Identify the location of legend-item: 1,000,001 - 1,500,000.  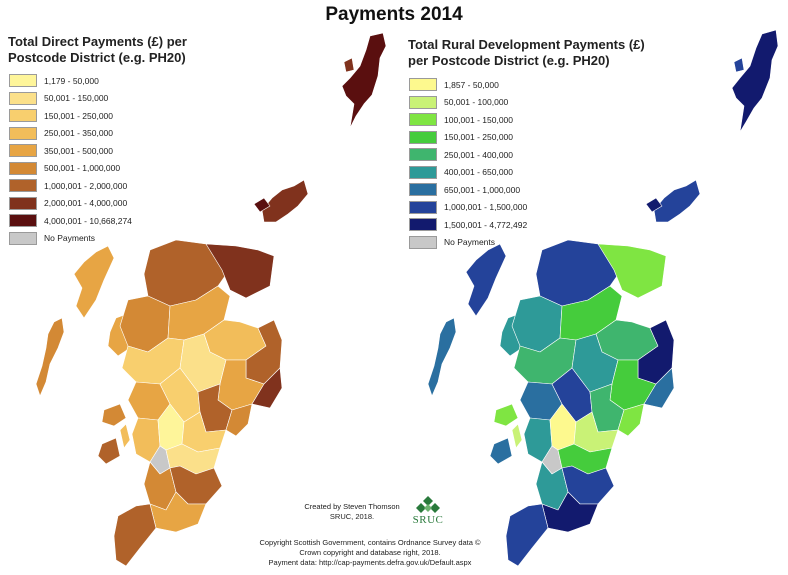
(468, 208).